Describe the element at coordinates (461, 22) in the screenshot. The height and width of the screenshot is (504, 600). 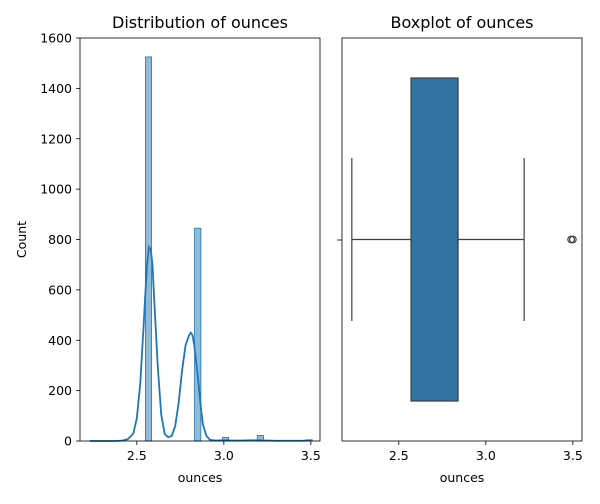
I see `boxplot-title: Boxplot of ounces` at that location.